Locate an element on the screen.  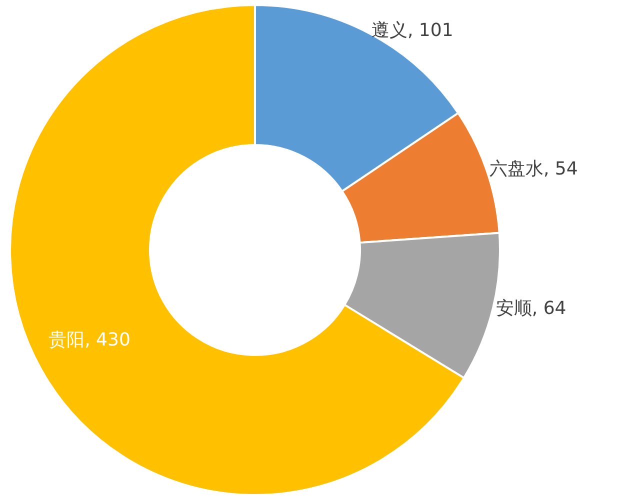
slice-label: 遵义 is located at coordinates (389, 31).